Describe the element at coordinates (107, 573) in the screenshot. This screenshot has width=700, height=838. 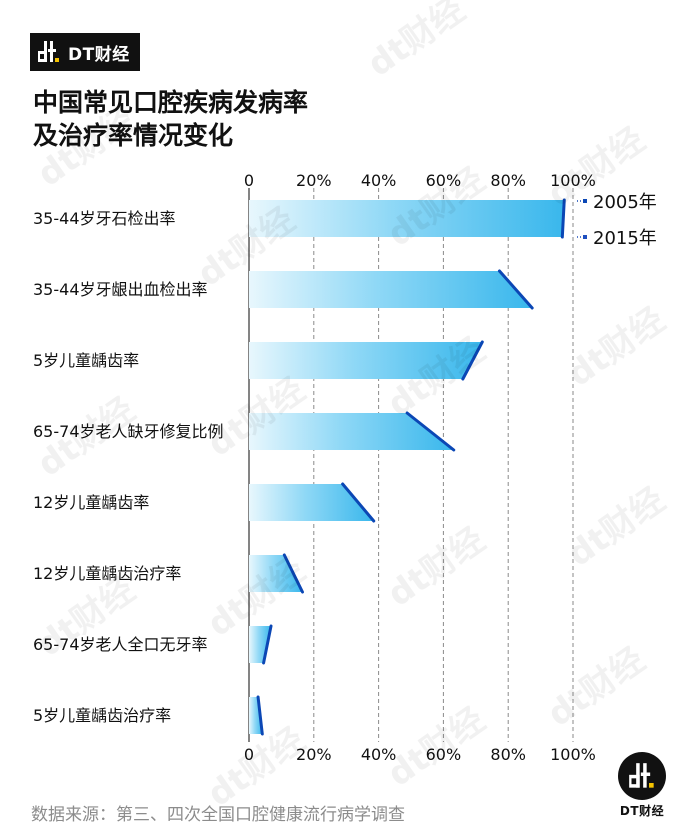
I see `category-label: 12岁儿童龋齿治疗率` at that location.